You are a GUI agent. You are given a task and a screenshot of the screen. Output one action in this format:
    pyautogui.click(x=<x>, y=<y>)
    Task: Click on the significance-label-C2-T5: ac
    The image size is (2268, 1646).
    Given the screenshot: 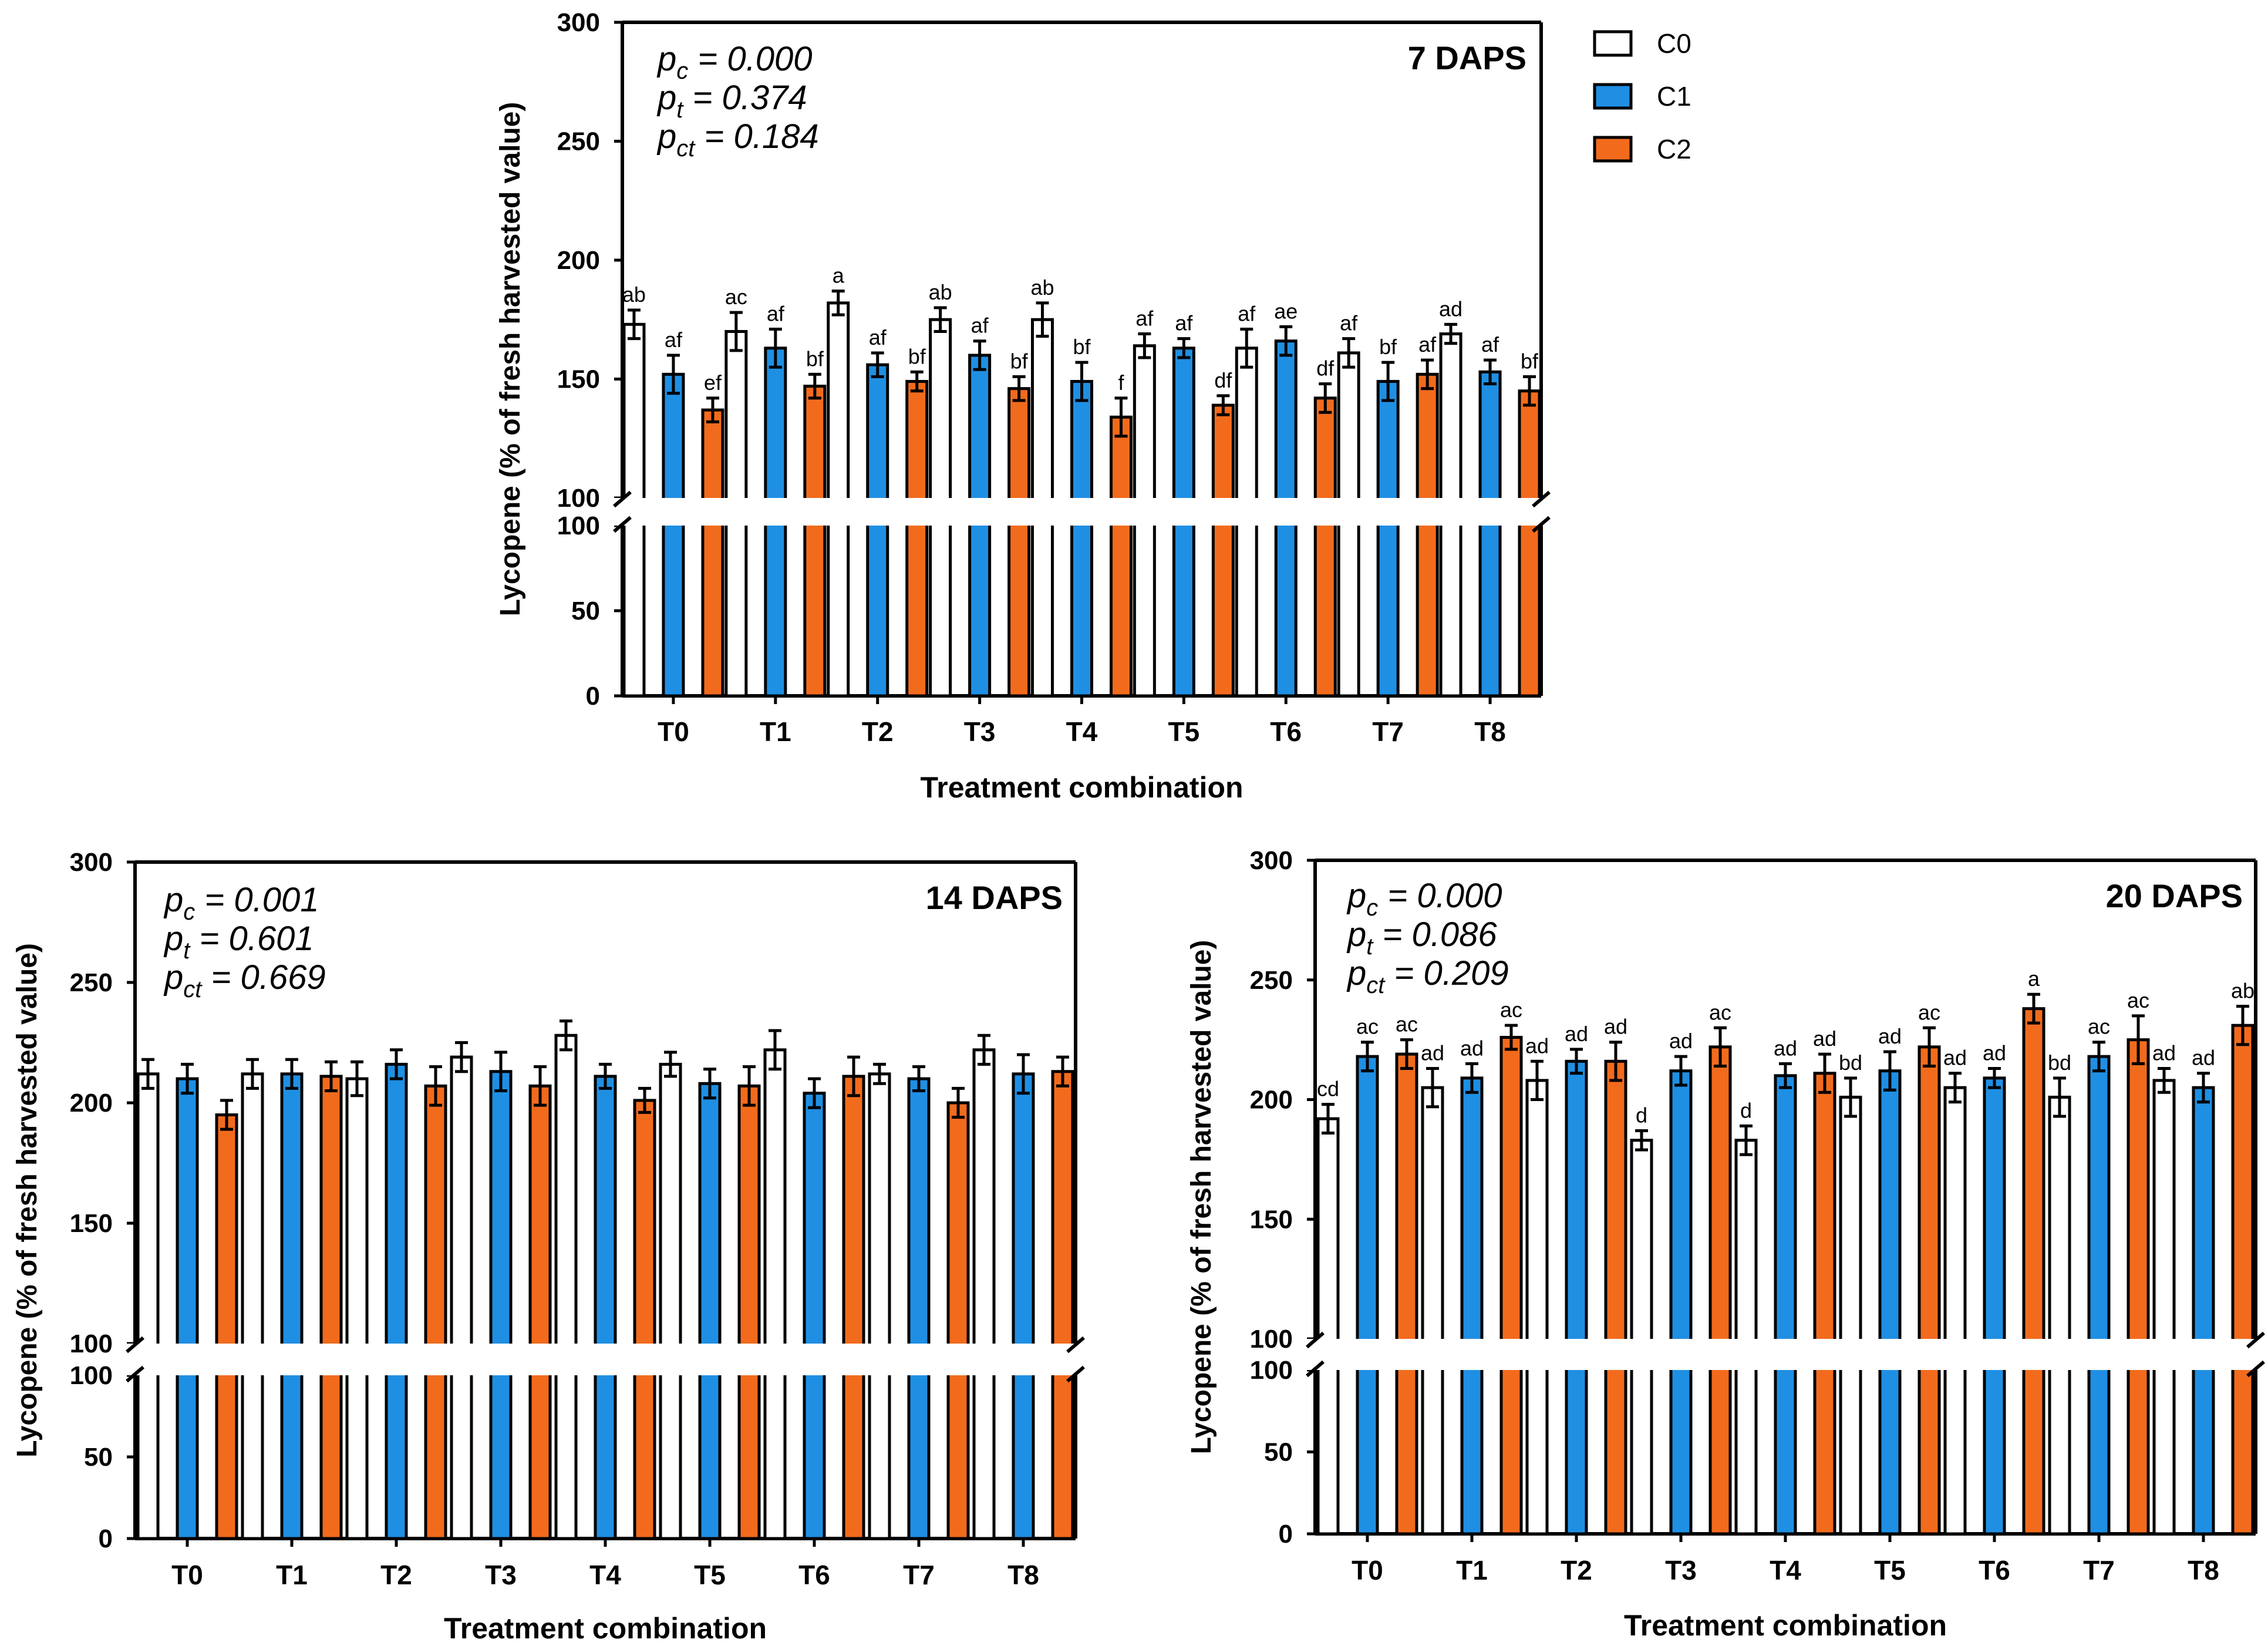 What is the action you would take?
    pyautogui.click(x=1929, y=1012)
    